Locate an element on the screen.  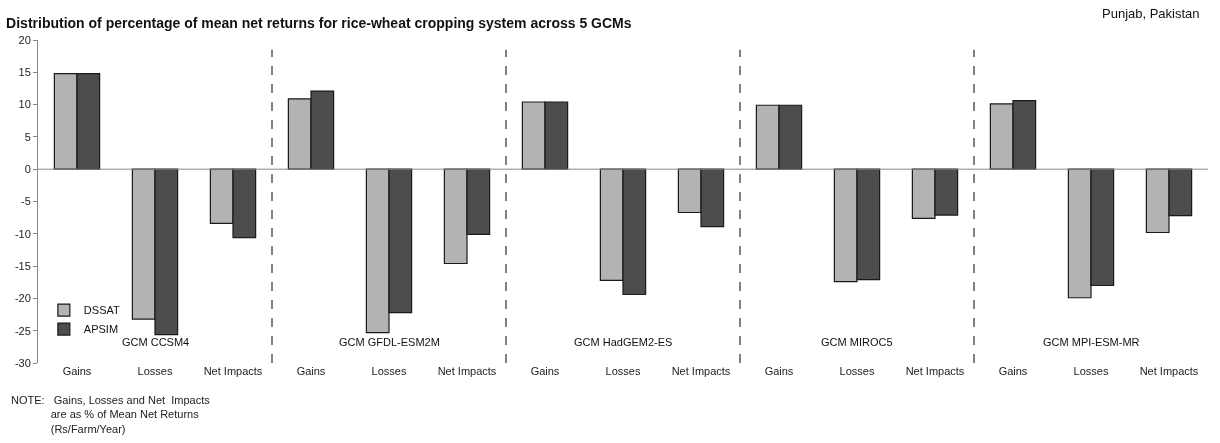
annotation: GCM CCSM4 is located at coordinates (156, 342).